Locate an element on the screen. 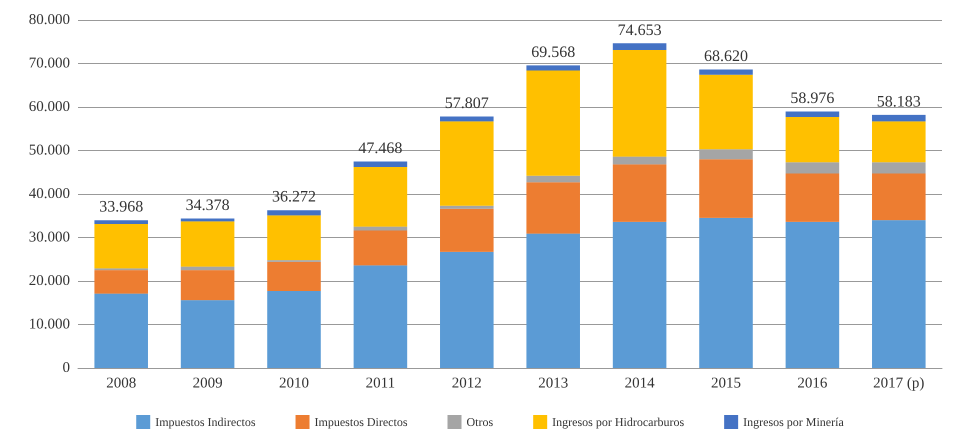 The width and height of the screenshot is (980, 446). x-tick-label: 2013 is located at coordinates (553, 384).